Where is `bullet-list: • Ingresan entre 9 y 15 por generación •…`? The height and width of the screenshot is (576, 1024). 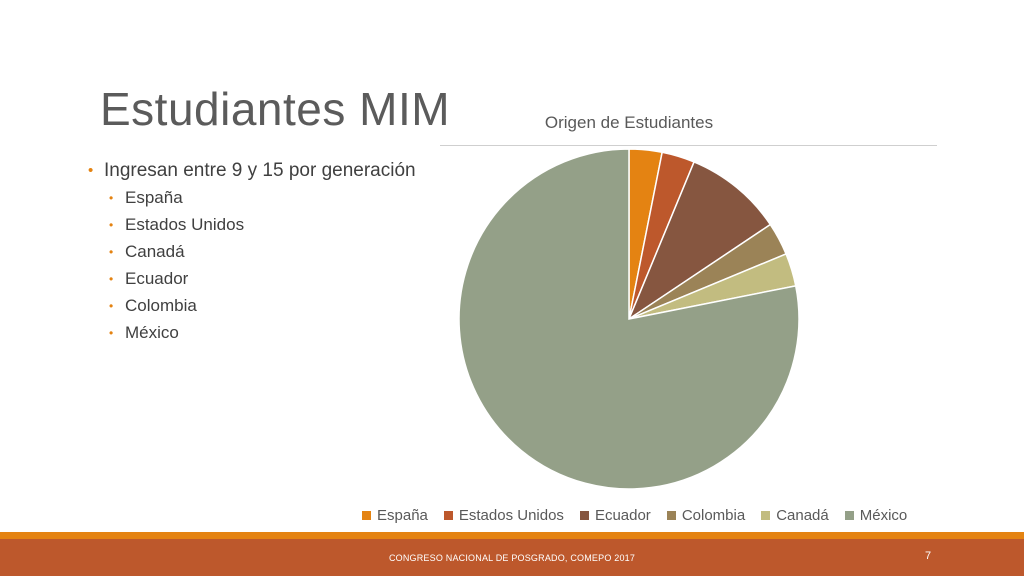
bullet-list: • Ingresan entre 9 y 15 por generación •… is located at coordinates (252, 252).